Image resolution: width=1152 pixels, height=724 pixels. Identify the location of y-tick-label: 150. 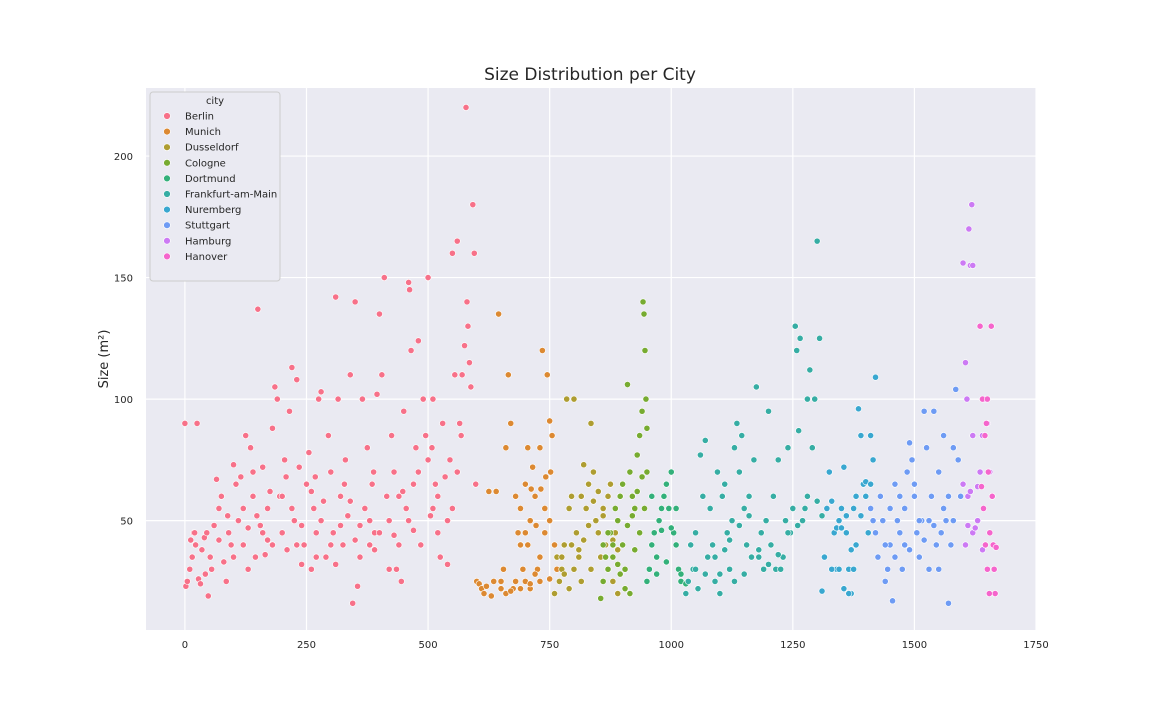
(123, 279).